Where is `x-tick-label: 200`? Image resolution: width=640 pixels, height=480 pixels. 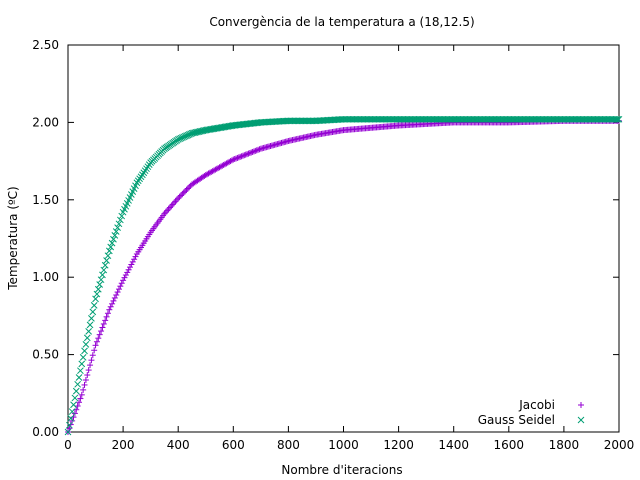 x-tick-label: 200 is located at coordinates (123, 445).